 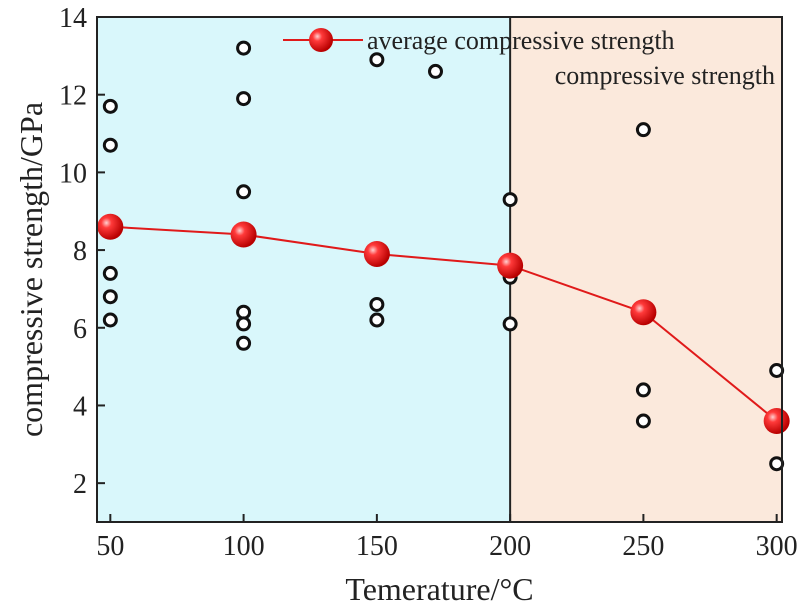 I want to click on legend-average-label: average compressive strength, so click(x=521, y=40).